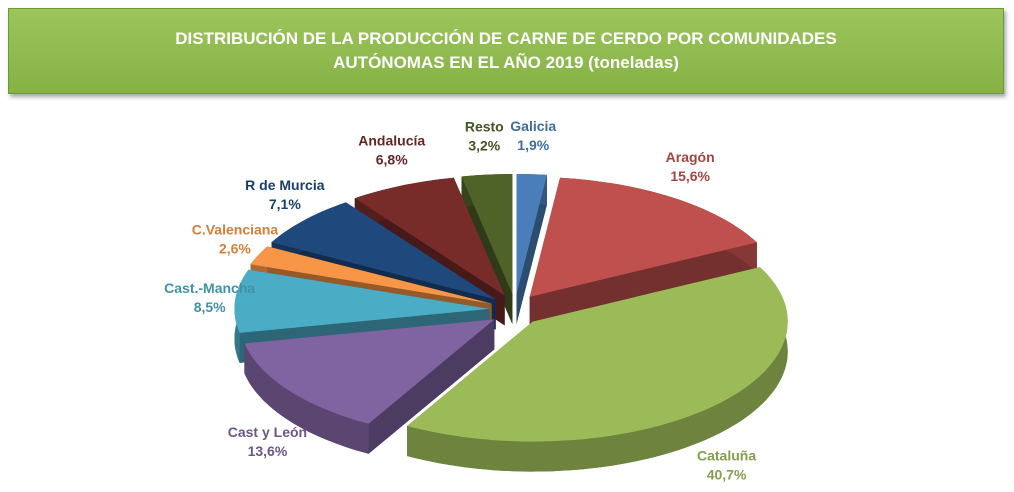 This screenshot has width=1014, height=492. Describe the element at coordinates (209, 288) in the screenshot. I see `slice-label: Cast.-Mancha` at that location.